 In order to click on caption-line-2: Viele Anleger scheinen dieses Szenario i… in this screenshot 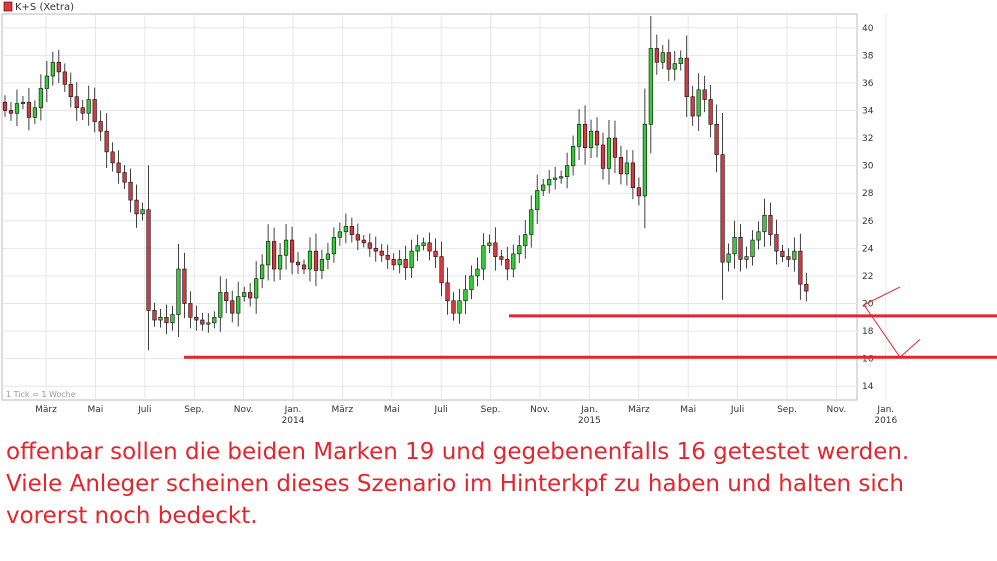, I will do `click(455, 484)`.